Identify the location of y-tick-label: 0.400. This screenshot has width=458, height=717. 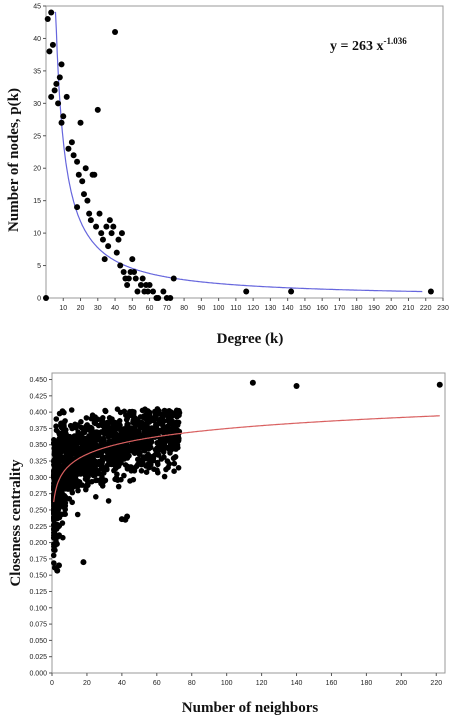
(38, 413).